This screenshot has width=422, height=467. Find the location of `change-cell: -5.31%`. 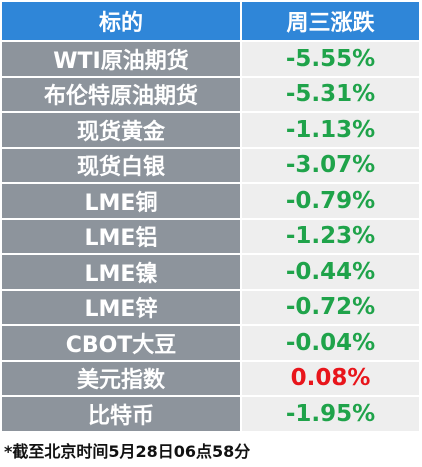

change-cell: -5.31% is located at coordinates (330, 94).